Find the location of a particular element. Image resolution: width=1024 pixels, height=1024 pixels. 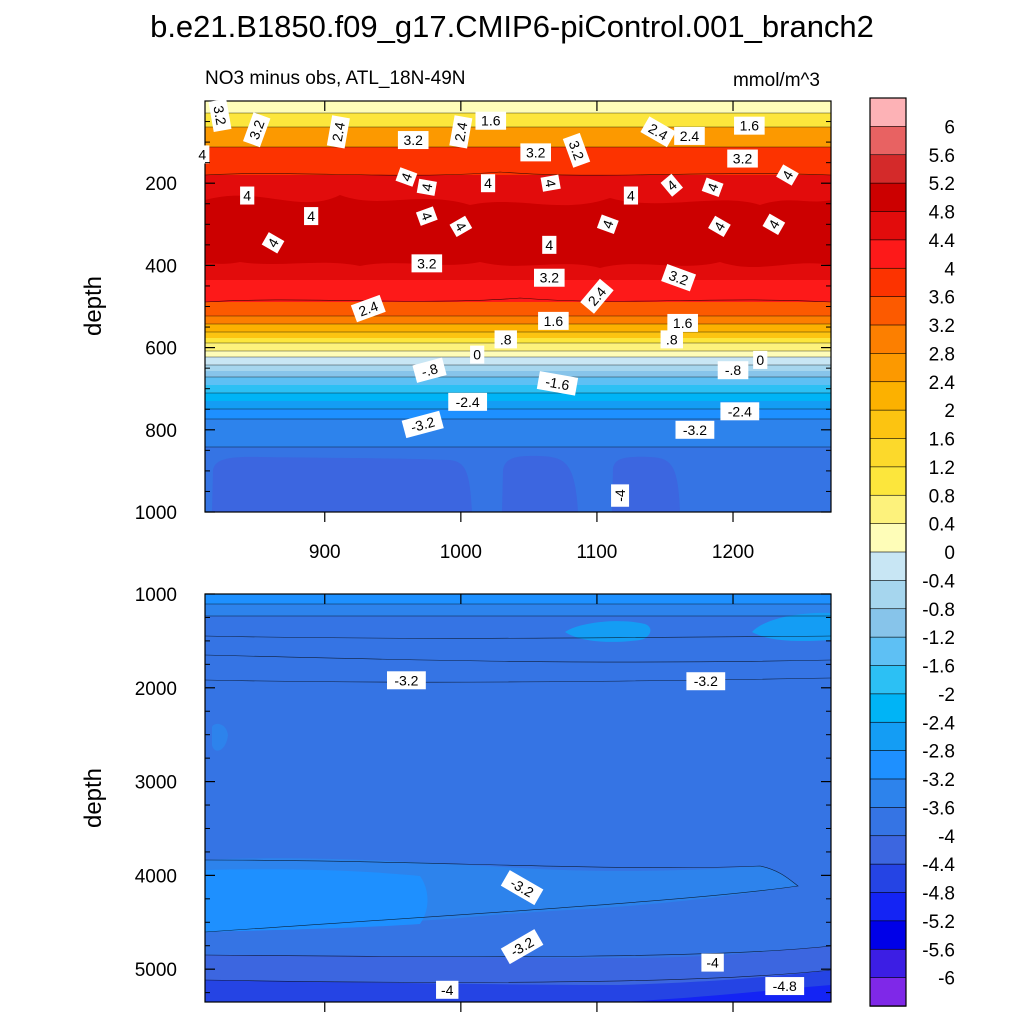

band-light-blue is located at coordinates (518, 368).